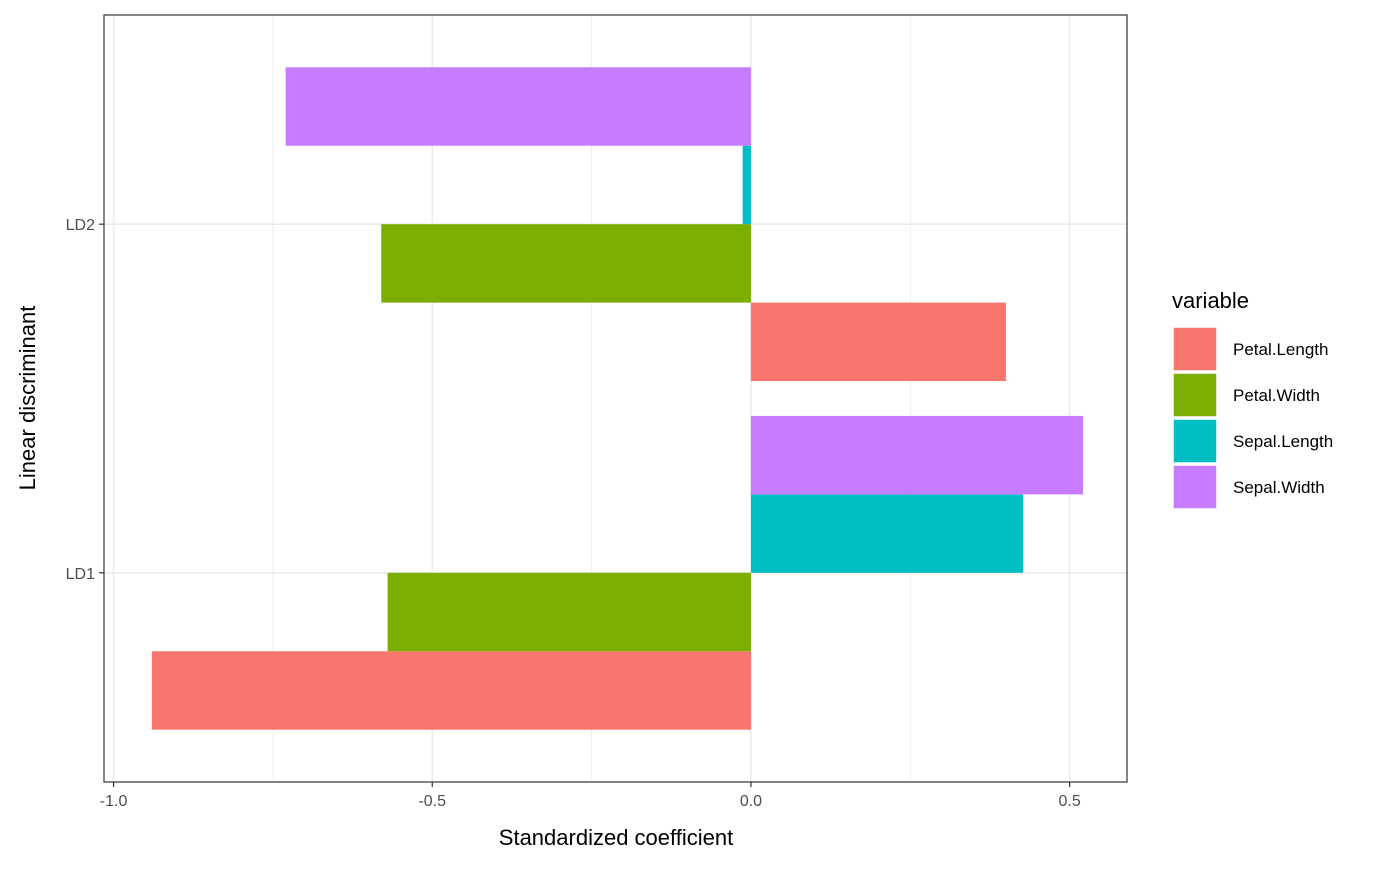 This screenshot has height=871, width=1400. Describe the element at coordinates (1210, 300) in the screenshot. I see `legend-title: variable` at that location.